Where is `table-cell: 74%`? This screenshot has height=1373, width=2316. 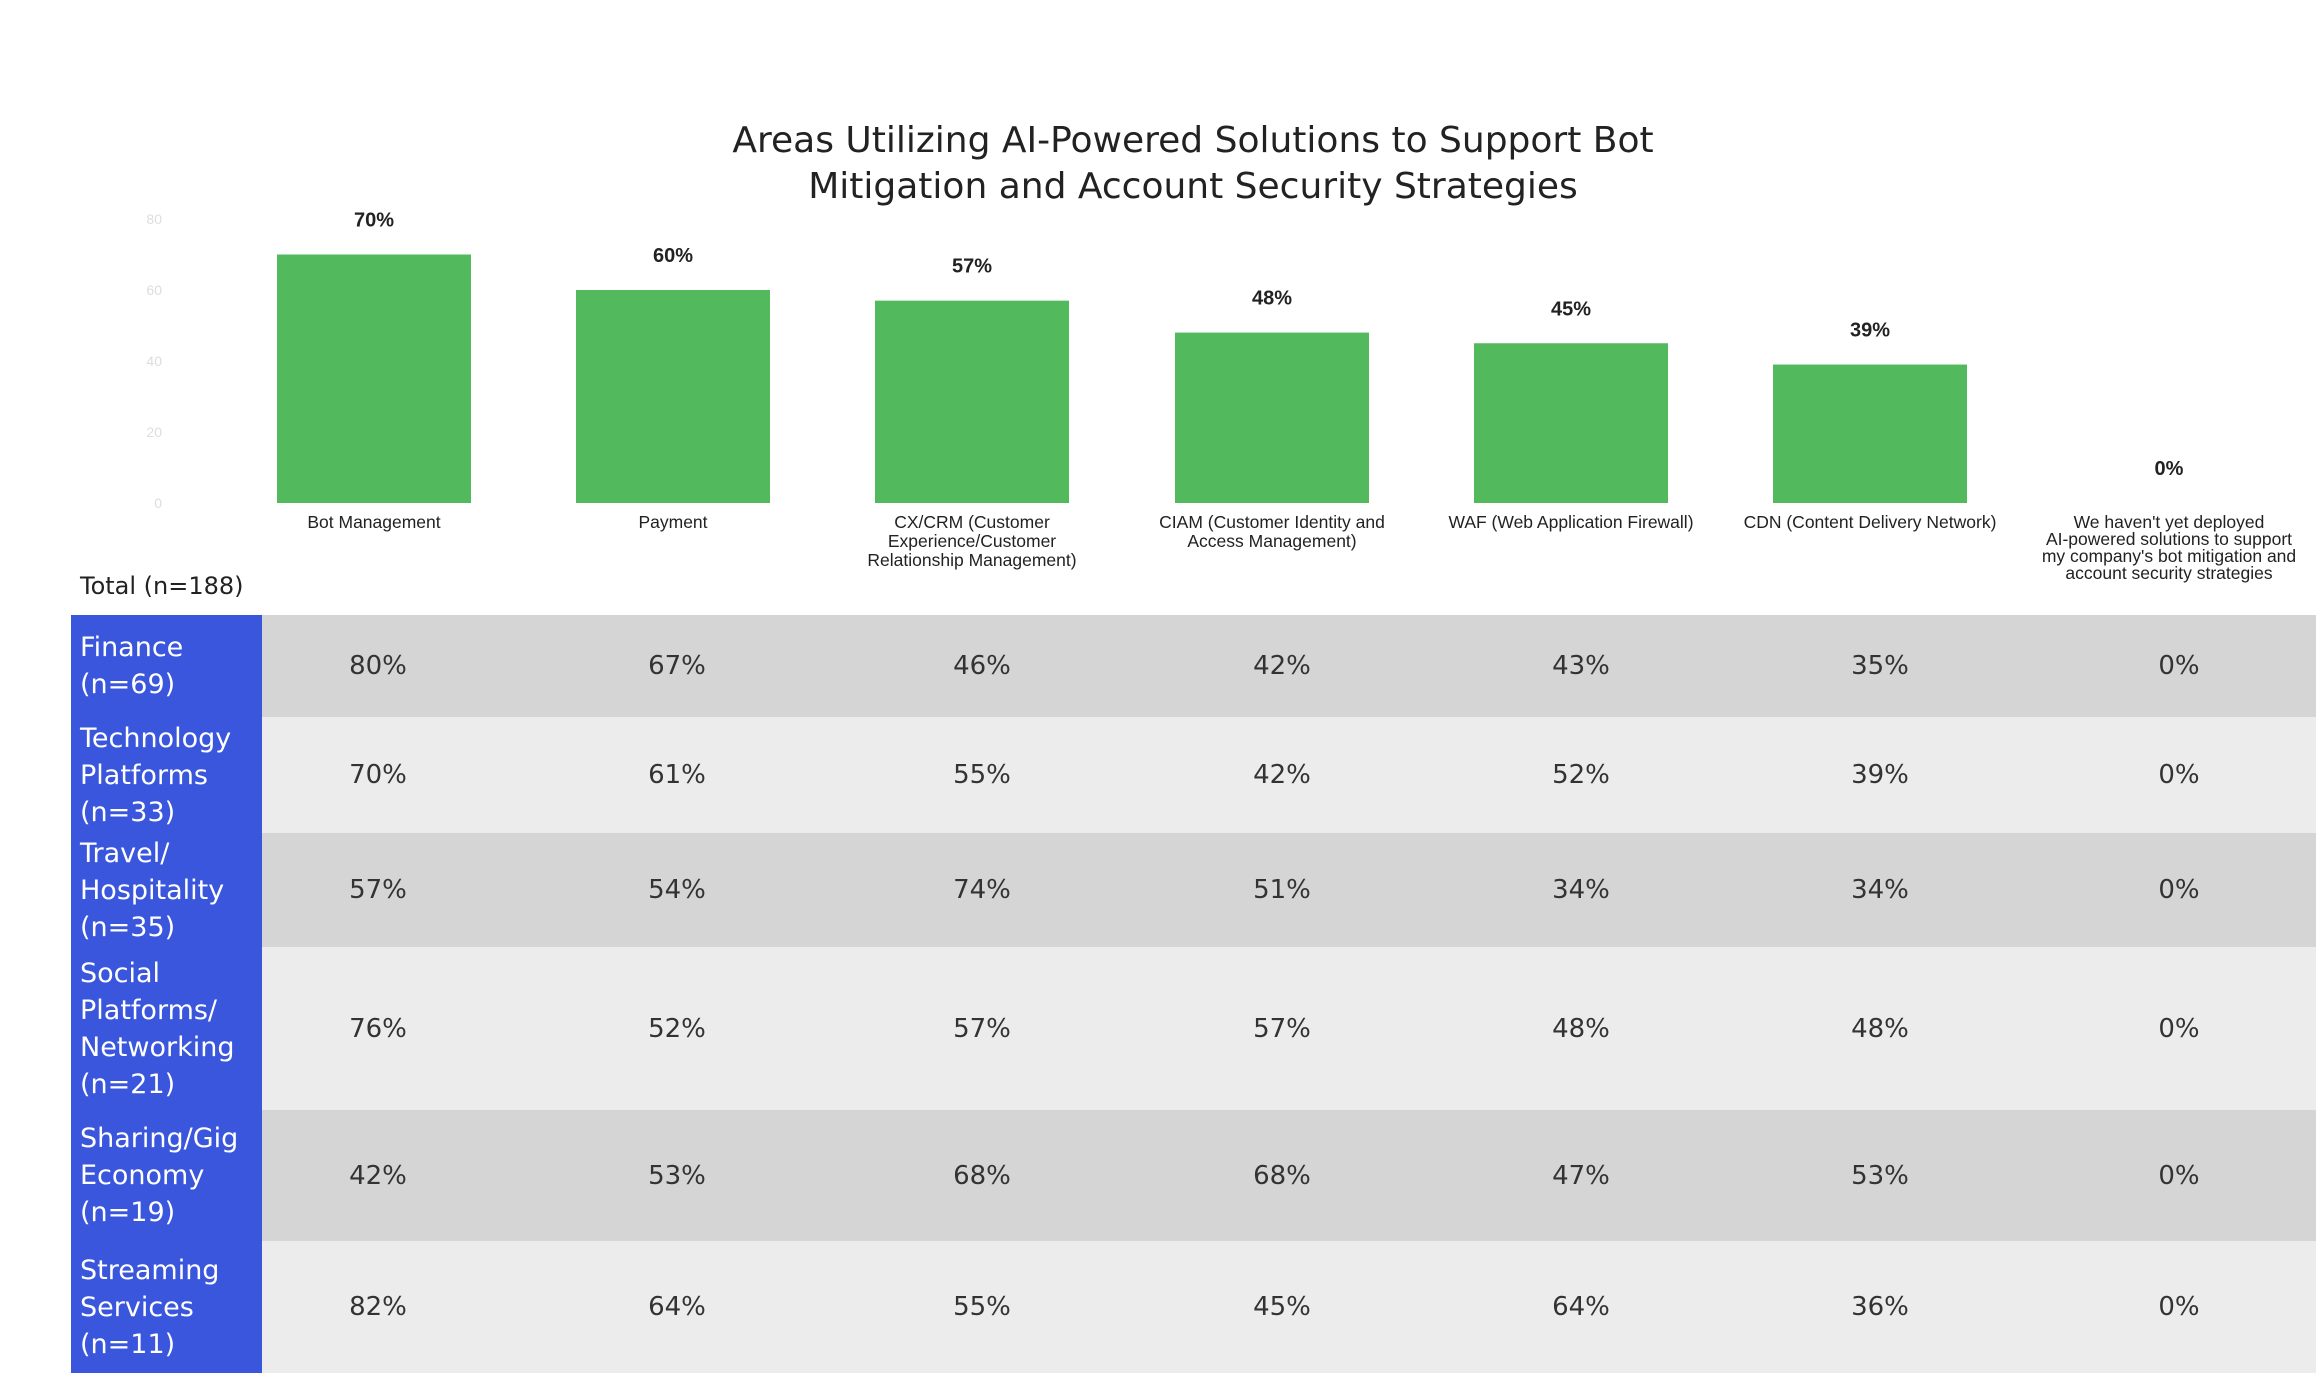
table-cell: 74% is located at coordinates (982, 890).